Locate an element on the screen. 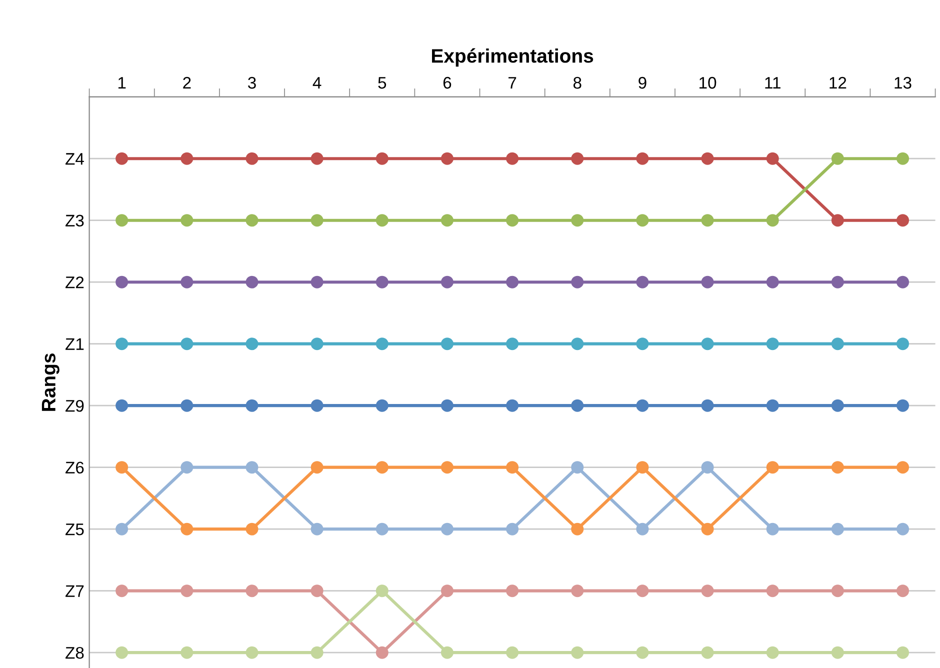 The height and width of the screenshot is (668, 940). x-tick-label: 8 is located at coordinates (577, 82).